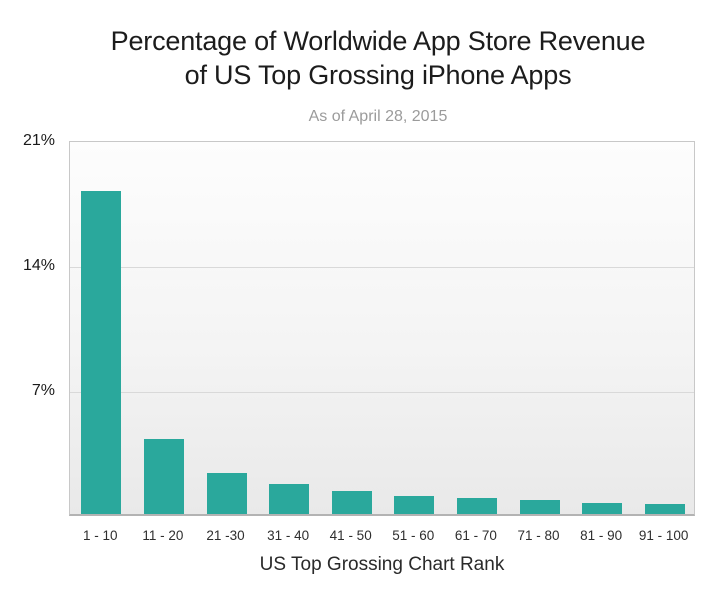 The height and width of the screenshot is (600, 720). I want to click on x-tick-label: 81 - 90, so click(601, 535).